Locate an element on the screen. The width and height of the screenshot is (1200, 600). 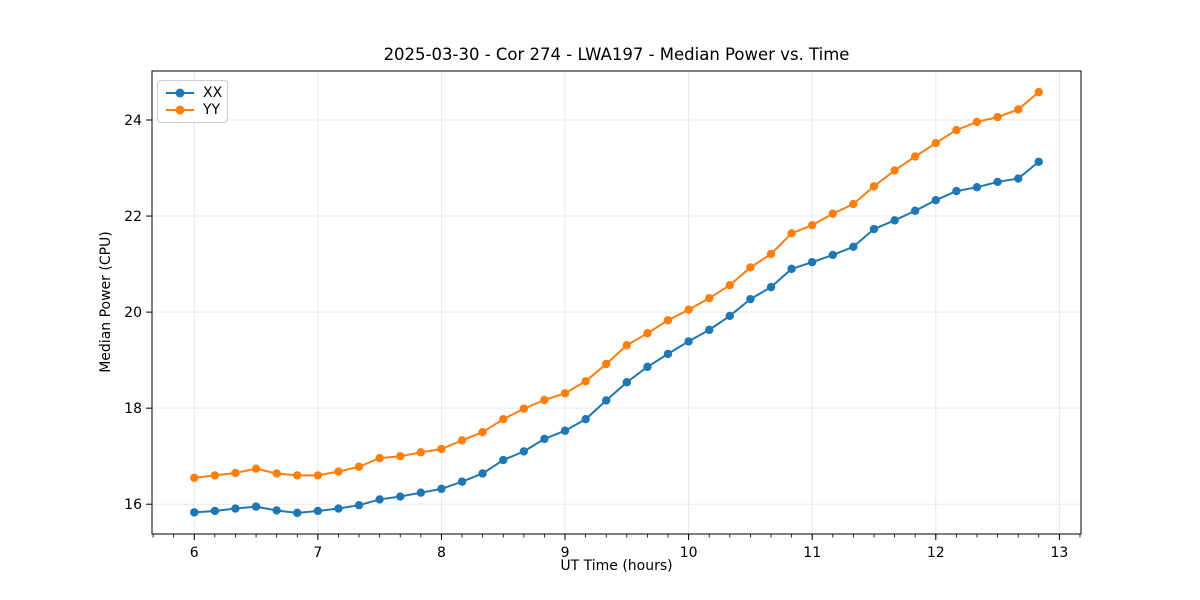
legend-item-xx: XX is located at coordinates (194, 93).